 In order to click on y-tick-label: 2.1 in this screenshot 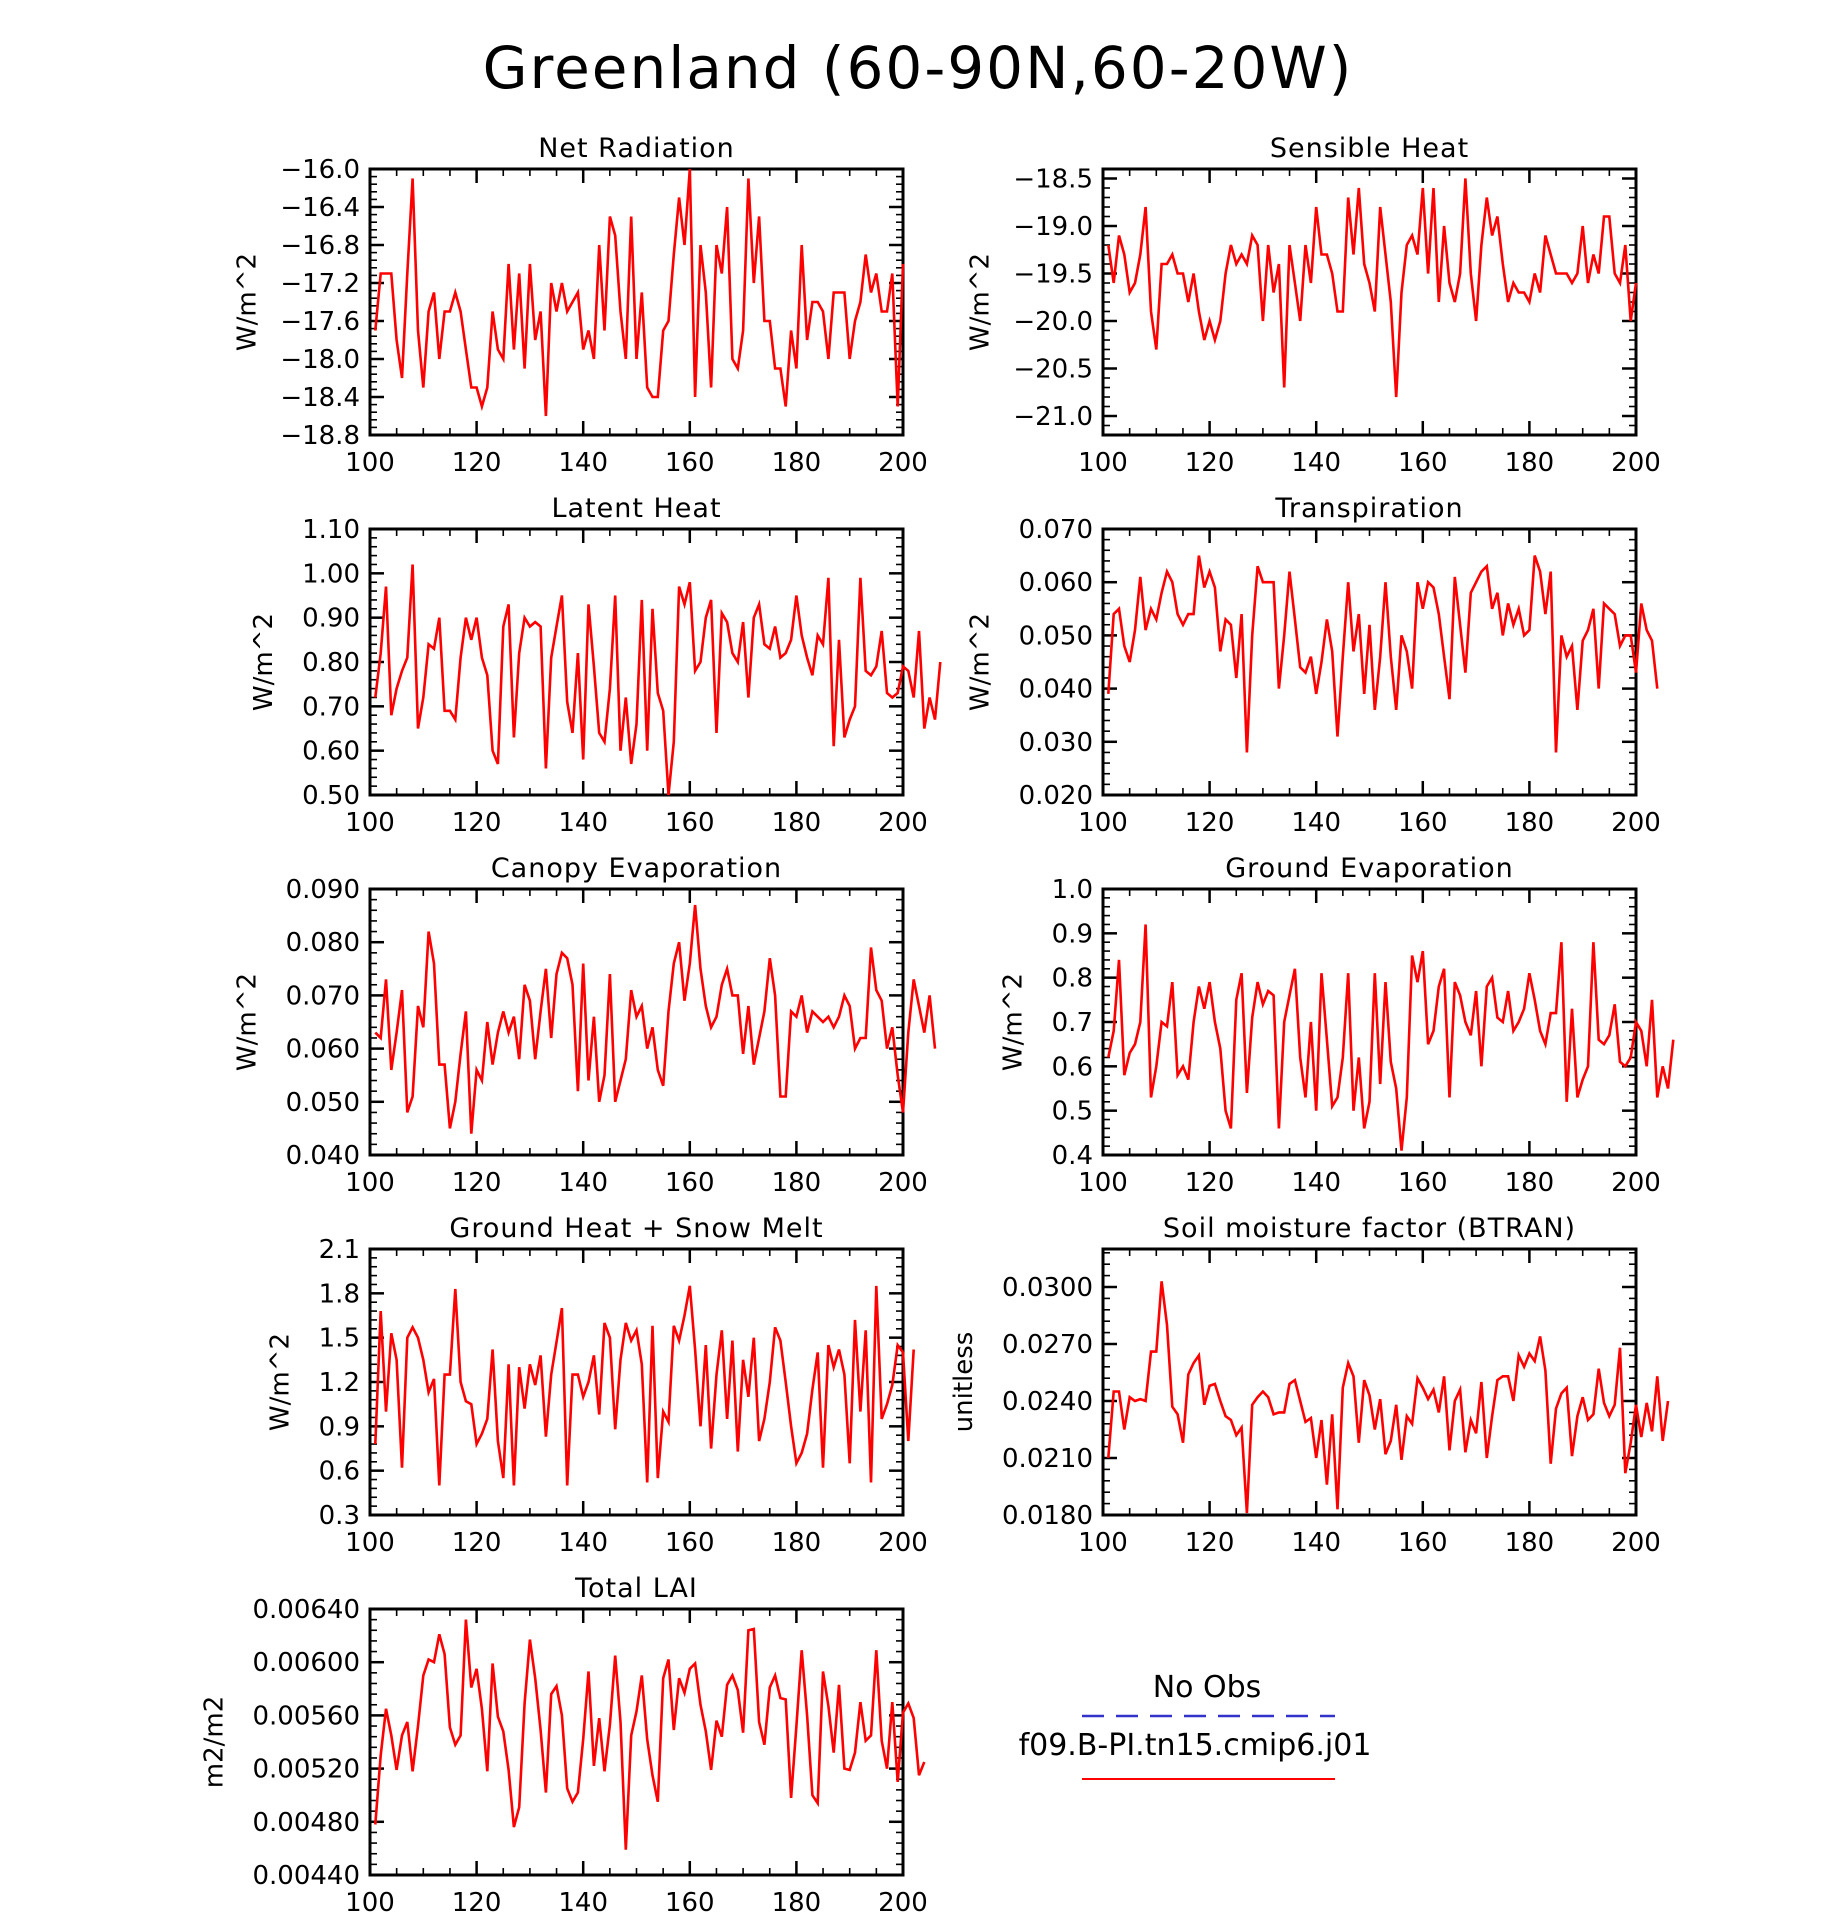, I will do `click(339, 1250)`.